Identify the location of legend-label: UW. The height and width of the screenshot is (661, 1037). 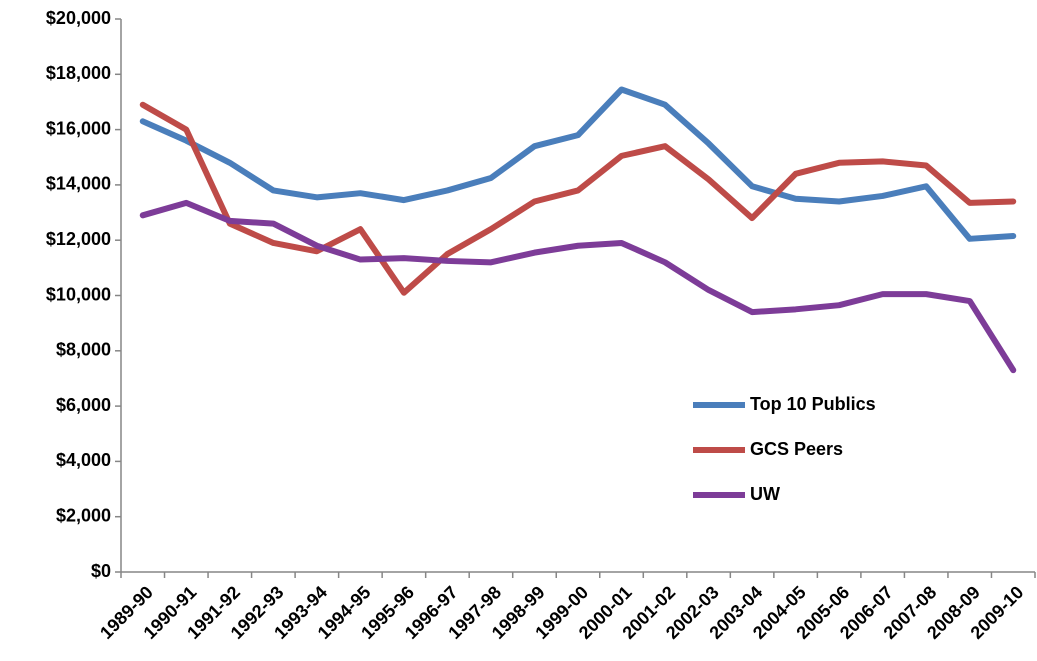
(765, 494).